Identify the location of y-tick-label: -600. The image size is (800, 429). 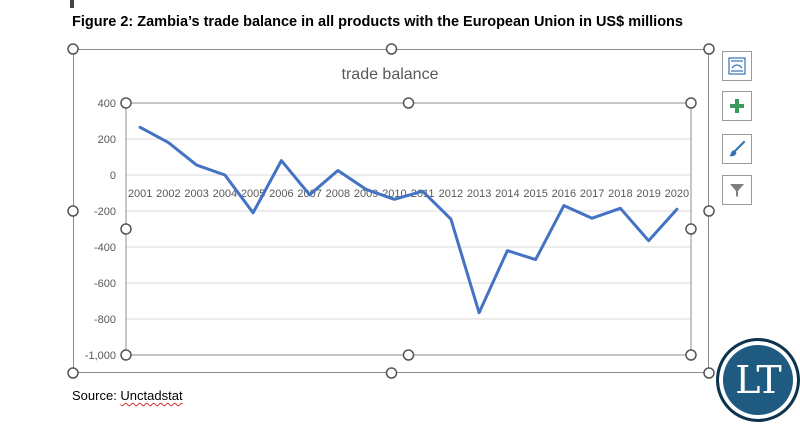
(105, 284).